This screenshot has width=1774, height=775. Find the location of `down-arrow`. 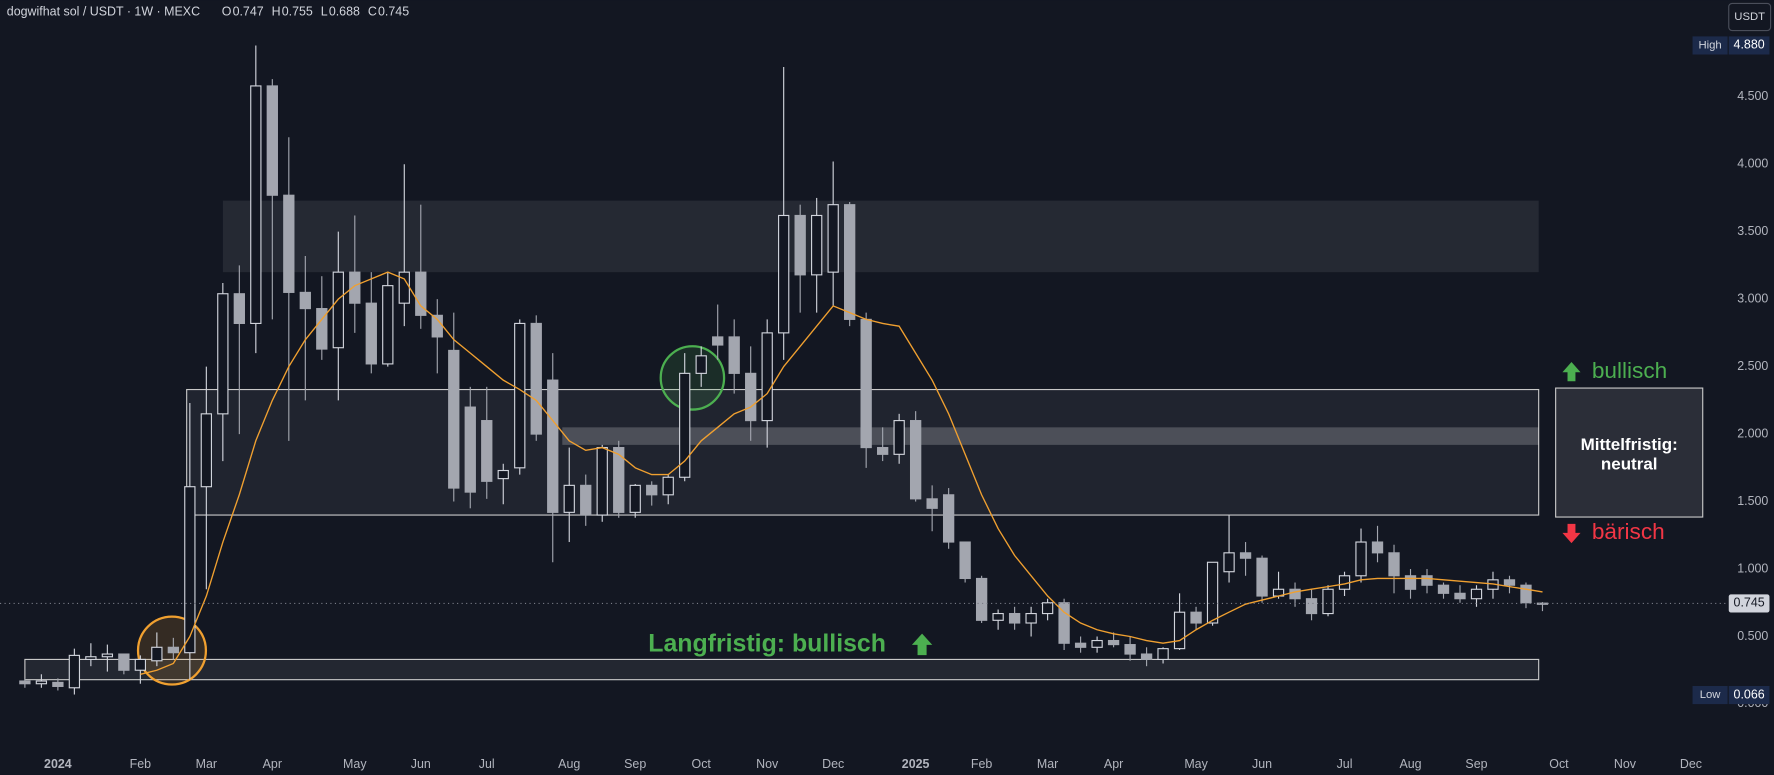

down-arrow is located at coordinates (1571, 533).